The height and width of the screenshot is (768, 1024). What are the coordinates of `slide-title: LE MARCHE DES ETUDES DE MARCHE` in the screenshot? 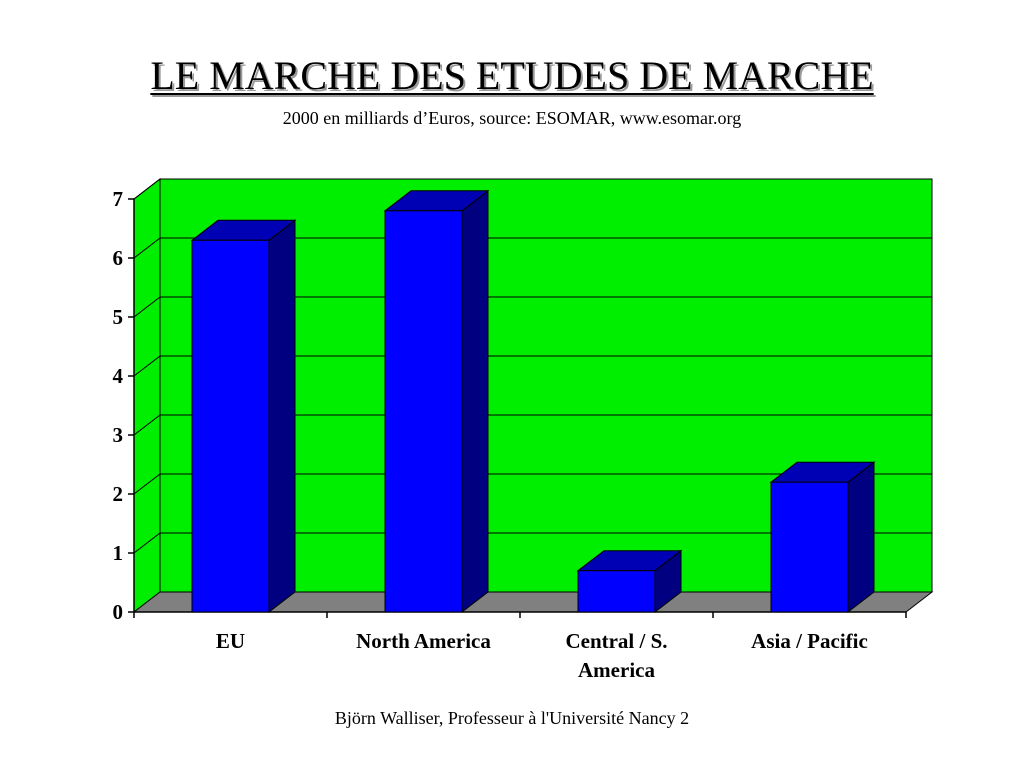 It's located at (512, 75).